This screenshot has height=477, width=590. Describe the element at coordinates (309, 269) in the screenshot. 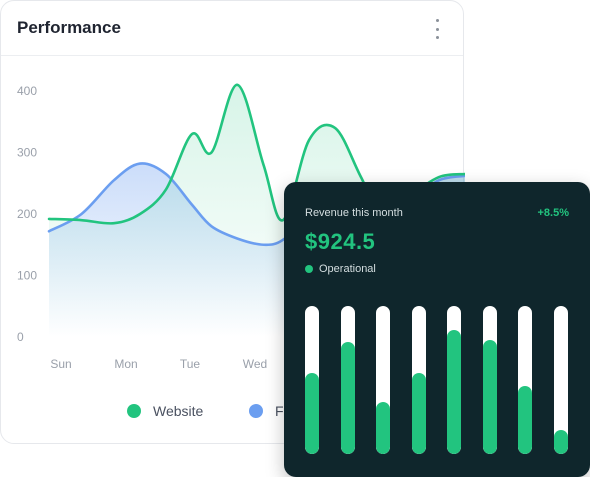

I see `status-dot-icon` at that location.